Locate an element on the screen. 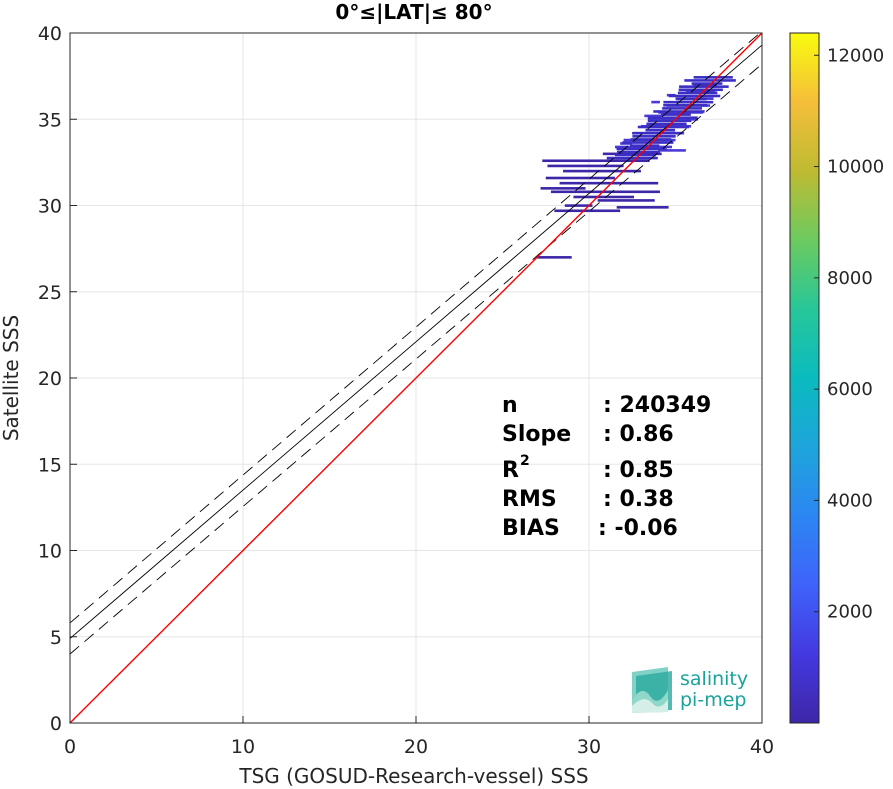  stat-rms-value: : 0.38 is located at coordinates (638, 499).